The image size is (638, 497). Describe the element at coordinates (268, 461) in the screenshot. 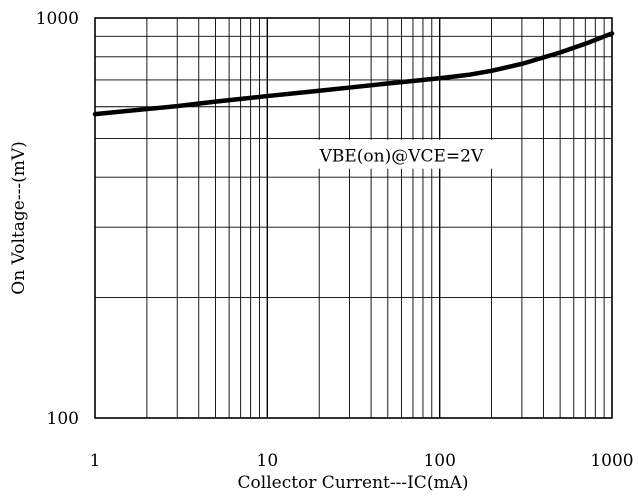

I see `x-tick-label: 10` at that location.